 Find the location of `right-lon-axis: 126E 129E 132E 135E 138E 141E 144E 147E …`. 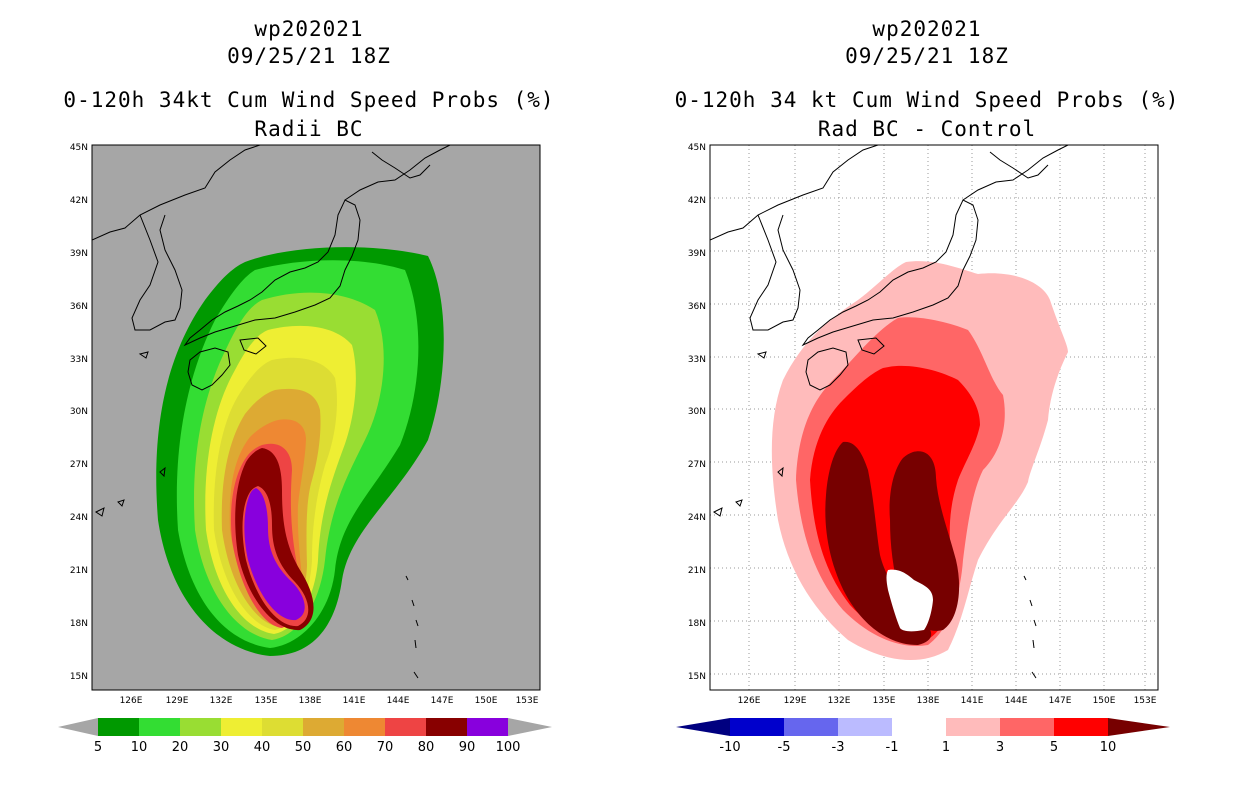

right-lon-axis: 126E 129E 132E 135E 138E 141E 144E 147E … is located at coordinates (947, 701).